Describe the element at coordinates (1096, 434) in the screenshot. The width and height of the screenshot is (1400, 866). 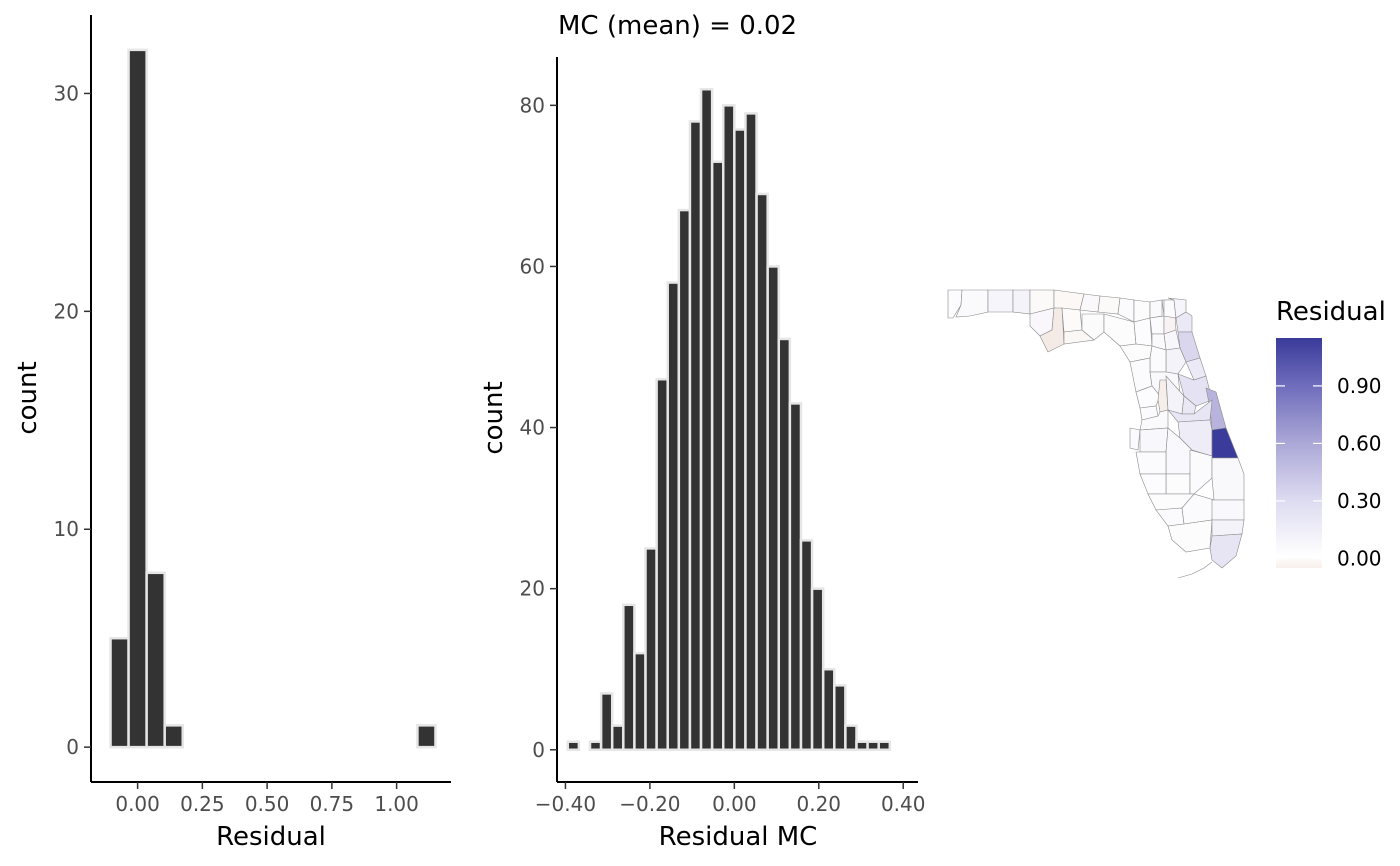
I see `florida-county-map` at that location.